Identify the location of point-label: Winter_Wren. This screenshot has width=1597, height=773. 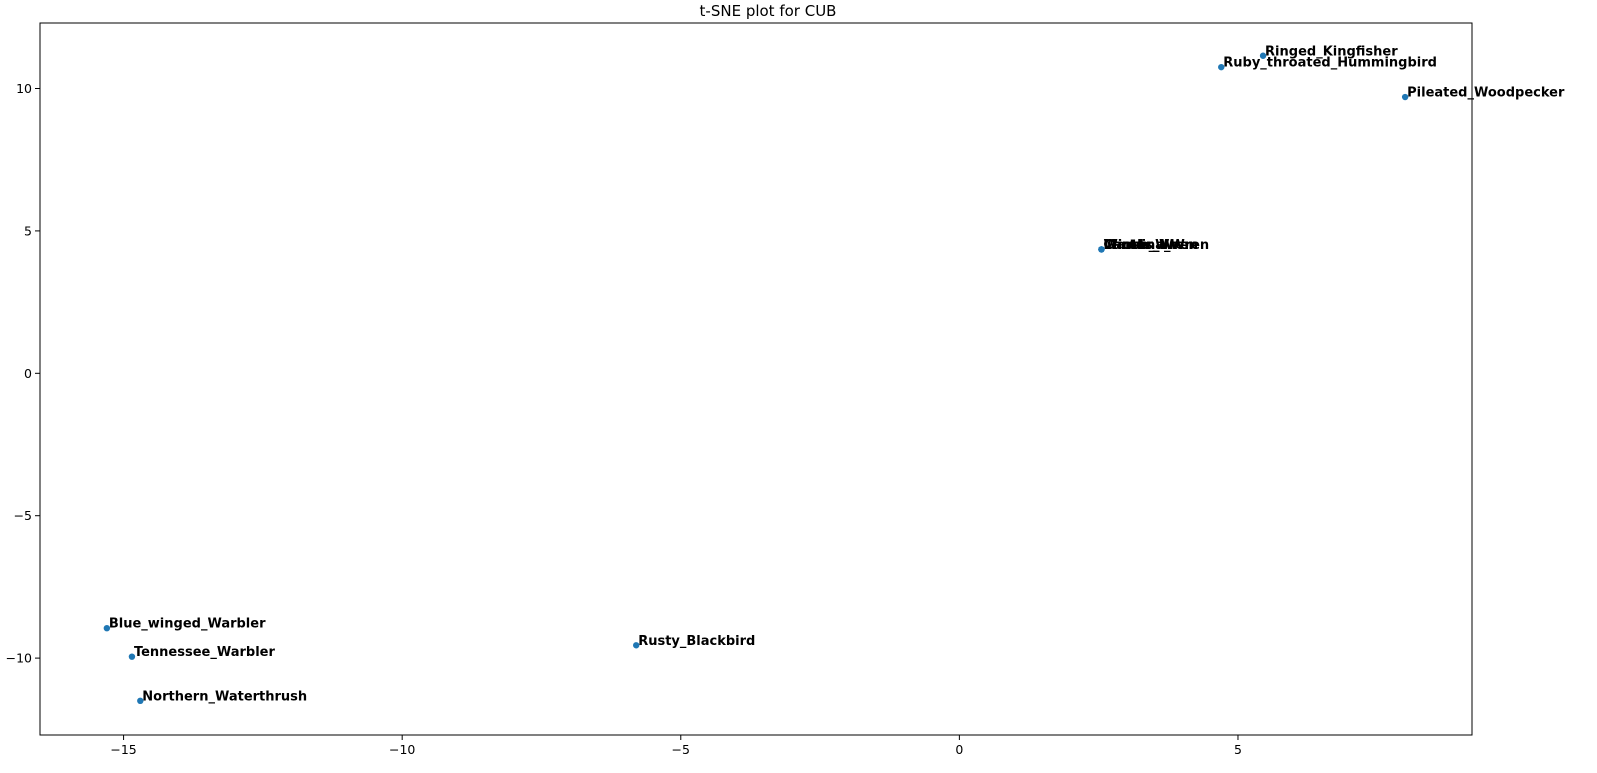
(1150, 245).